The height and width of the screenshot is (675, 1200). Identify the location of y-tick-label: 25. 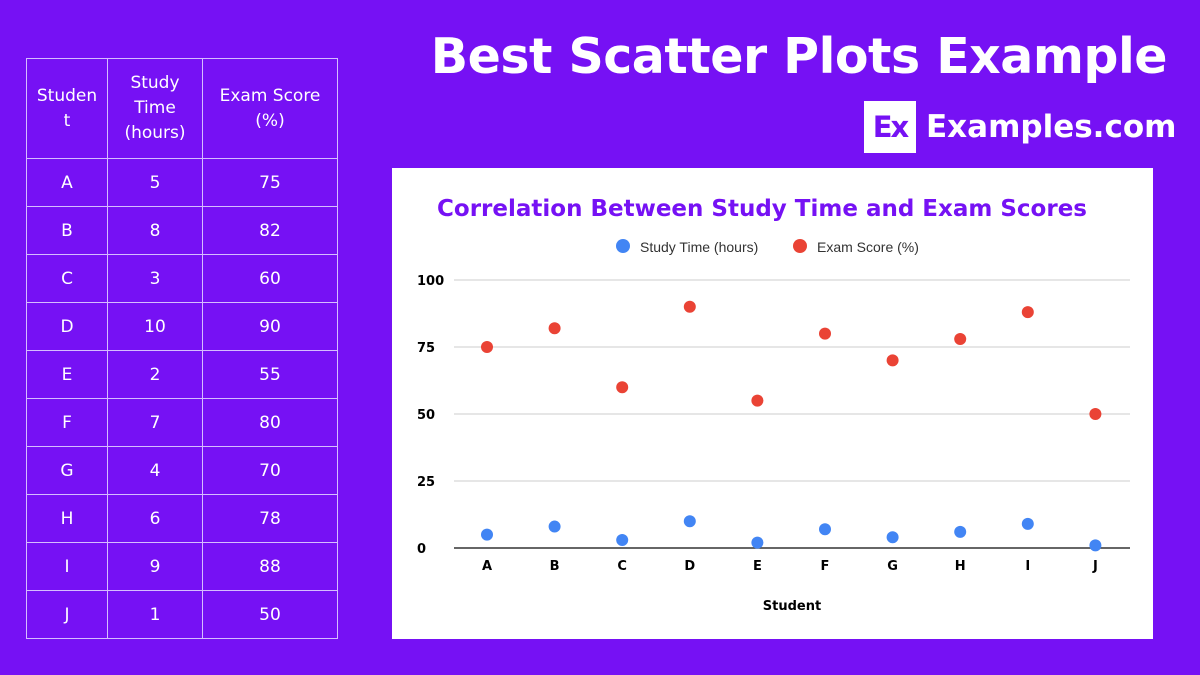
(426, 482).